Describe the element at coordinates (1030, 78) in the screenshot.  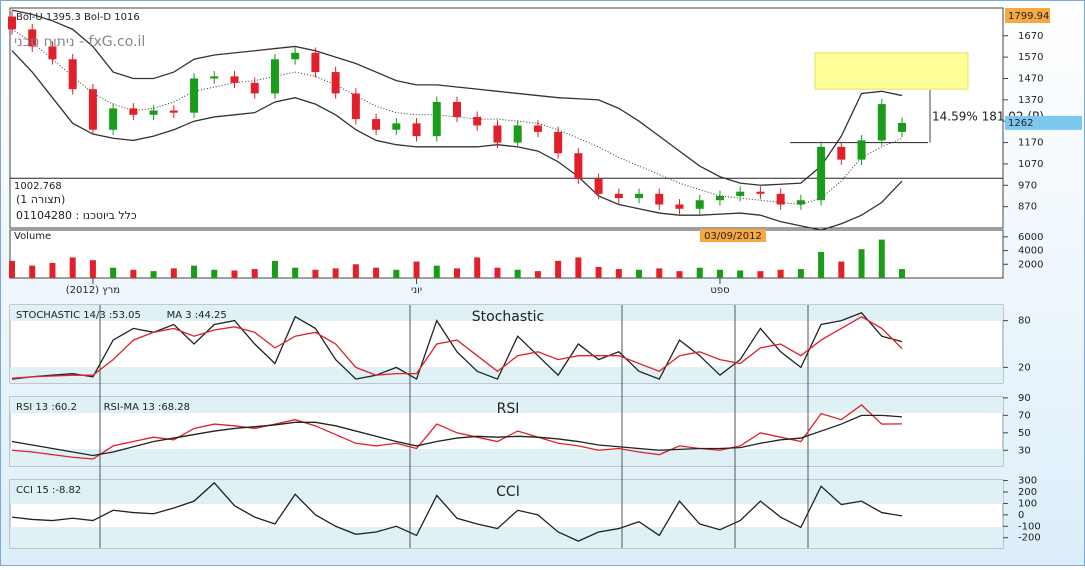
I see `y-tick-label: 1470` at that location.